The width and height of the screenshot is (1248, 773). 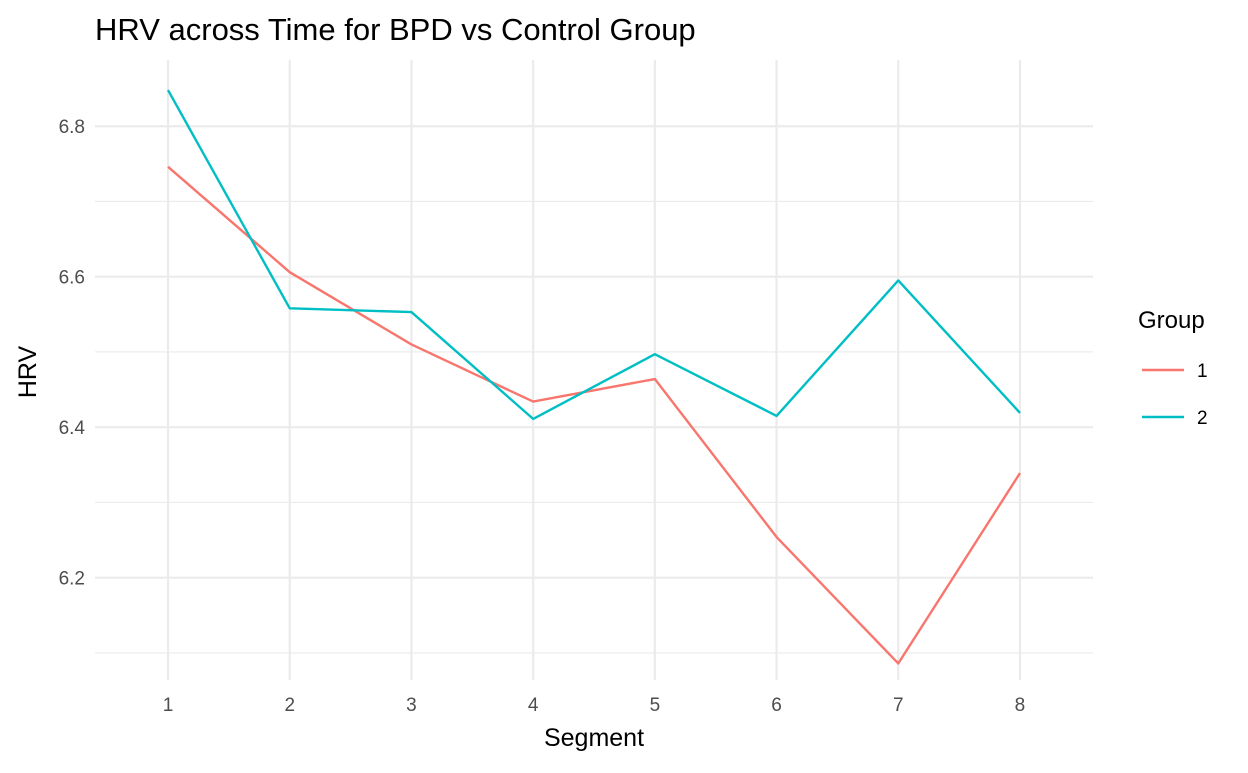 I want to click on x-tick-label: 2, so click(x=289, y=705).